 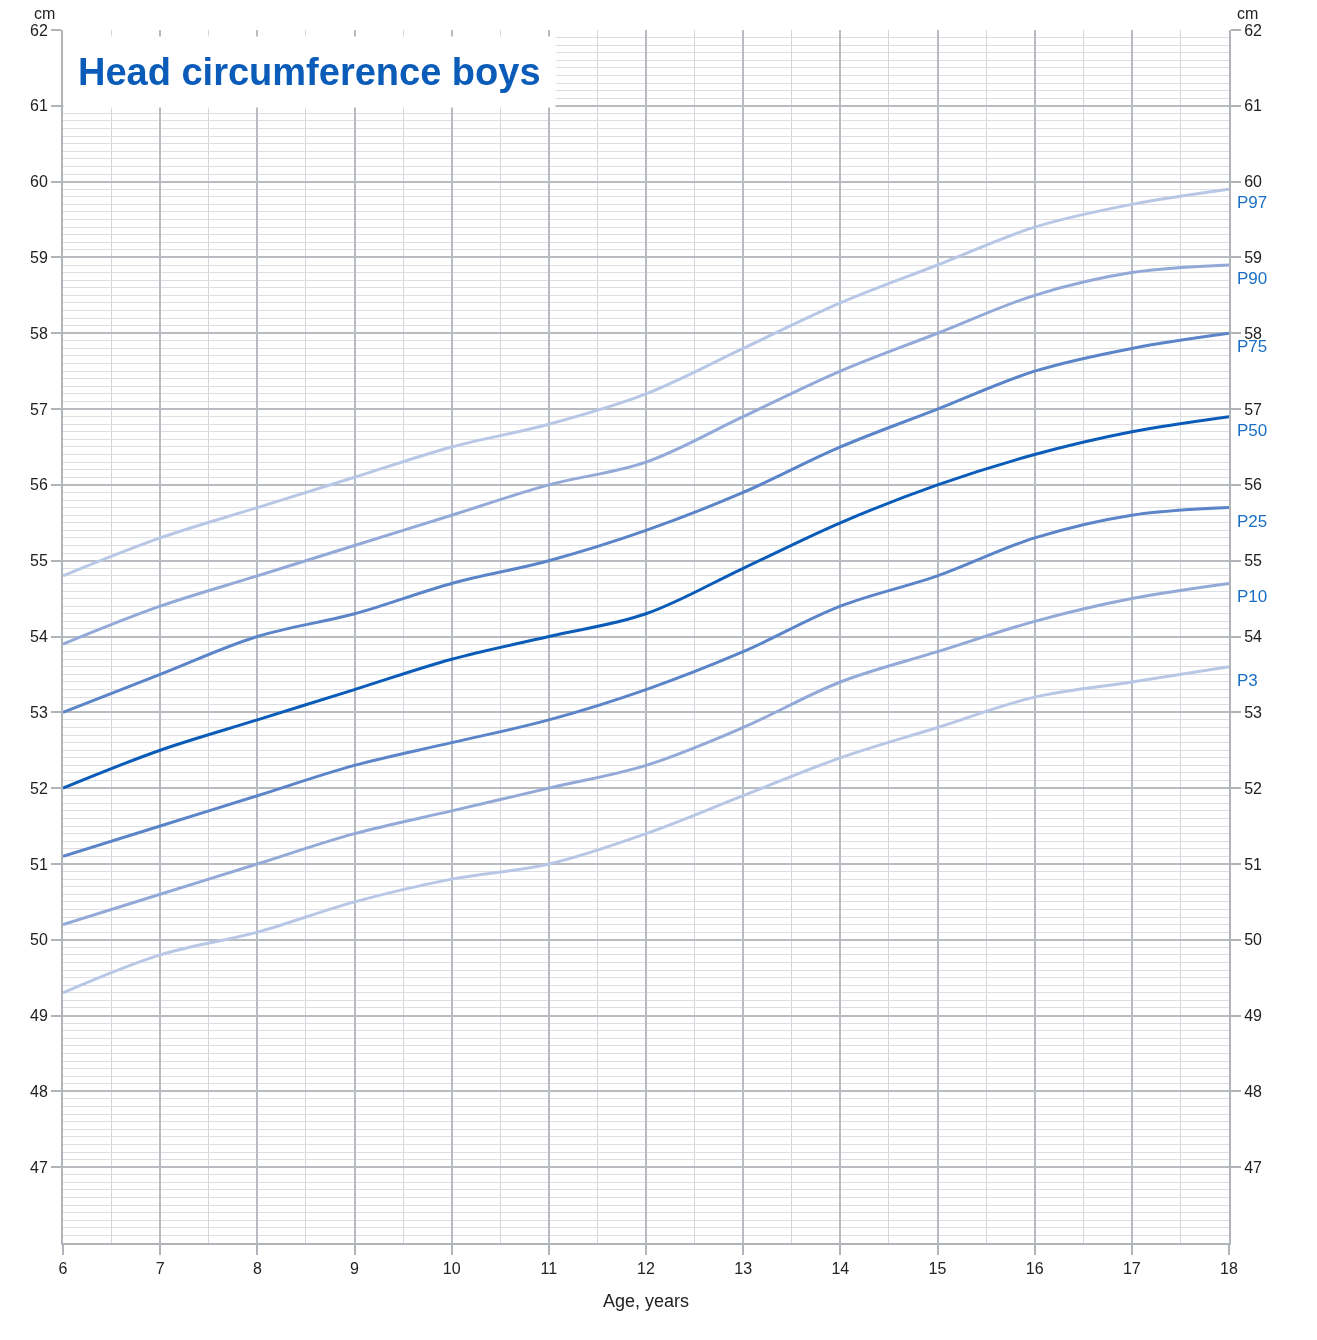 What do you see at coordinates (39, 864) in the screenshot?
I see `y-tick-label: 51` at bounding box center [39, 864].